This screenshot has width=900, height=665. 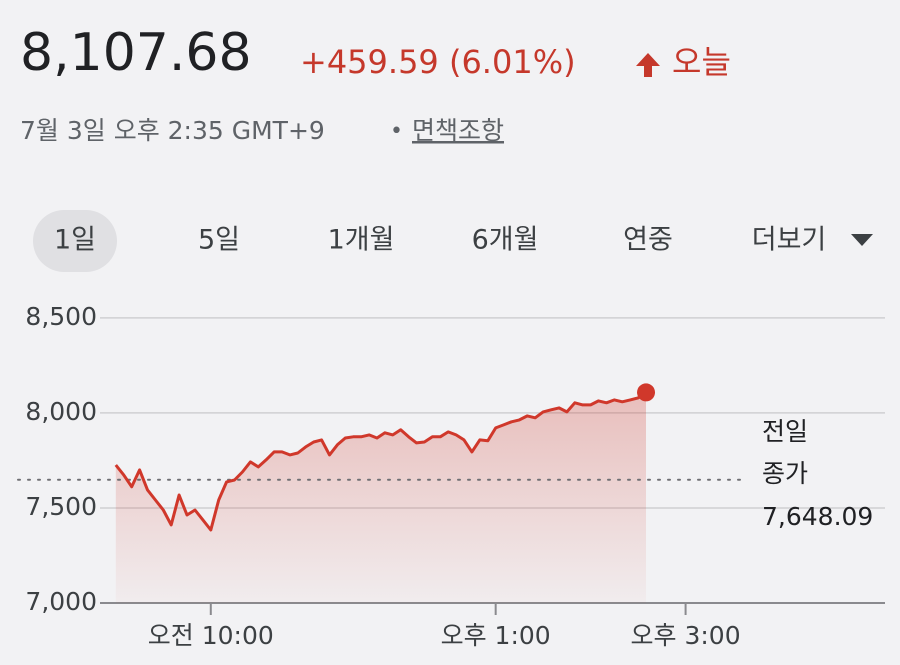 I want to click on period: 오늘, so click(x=701, y=62).